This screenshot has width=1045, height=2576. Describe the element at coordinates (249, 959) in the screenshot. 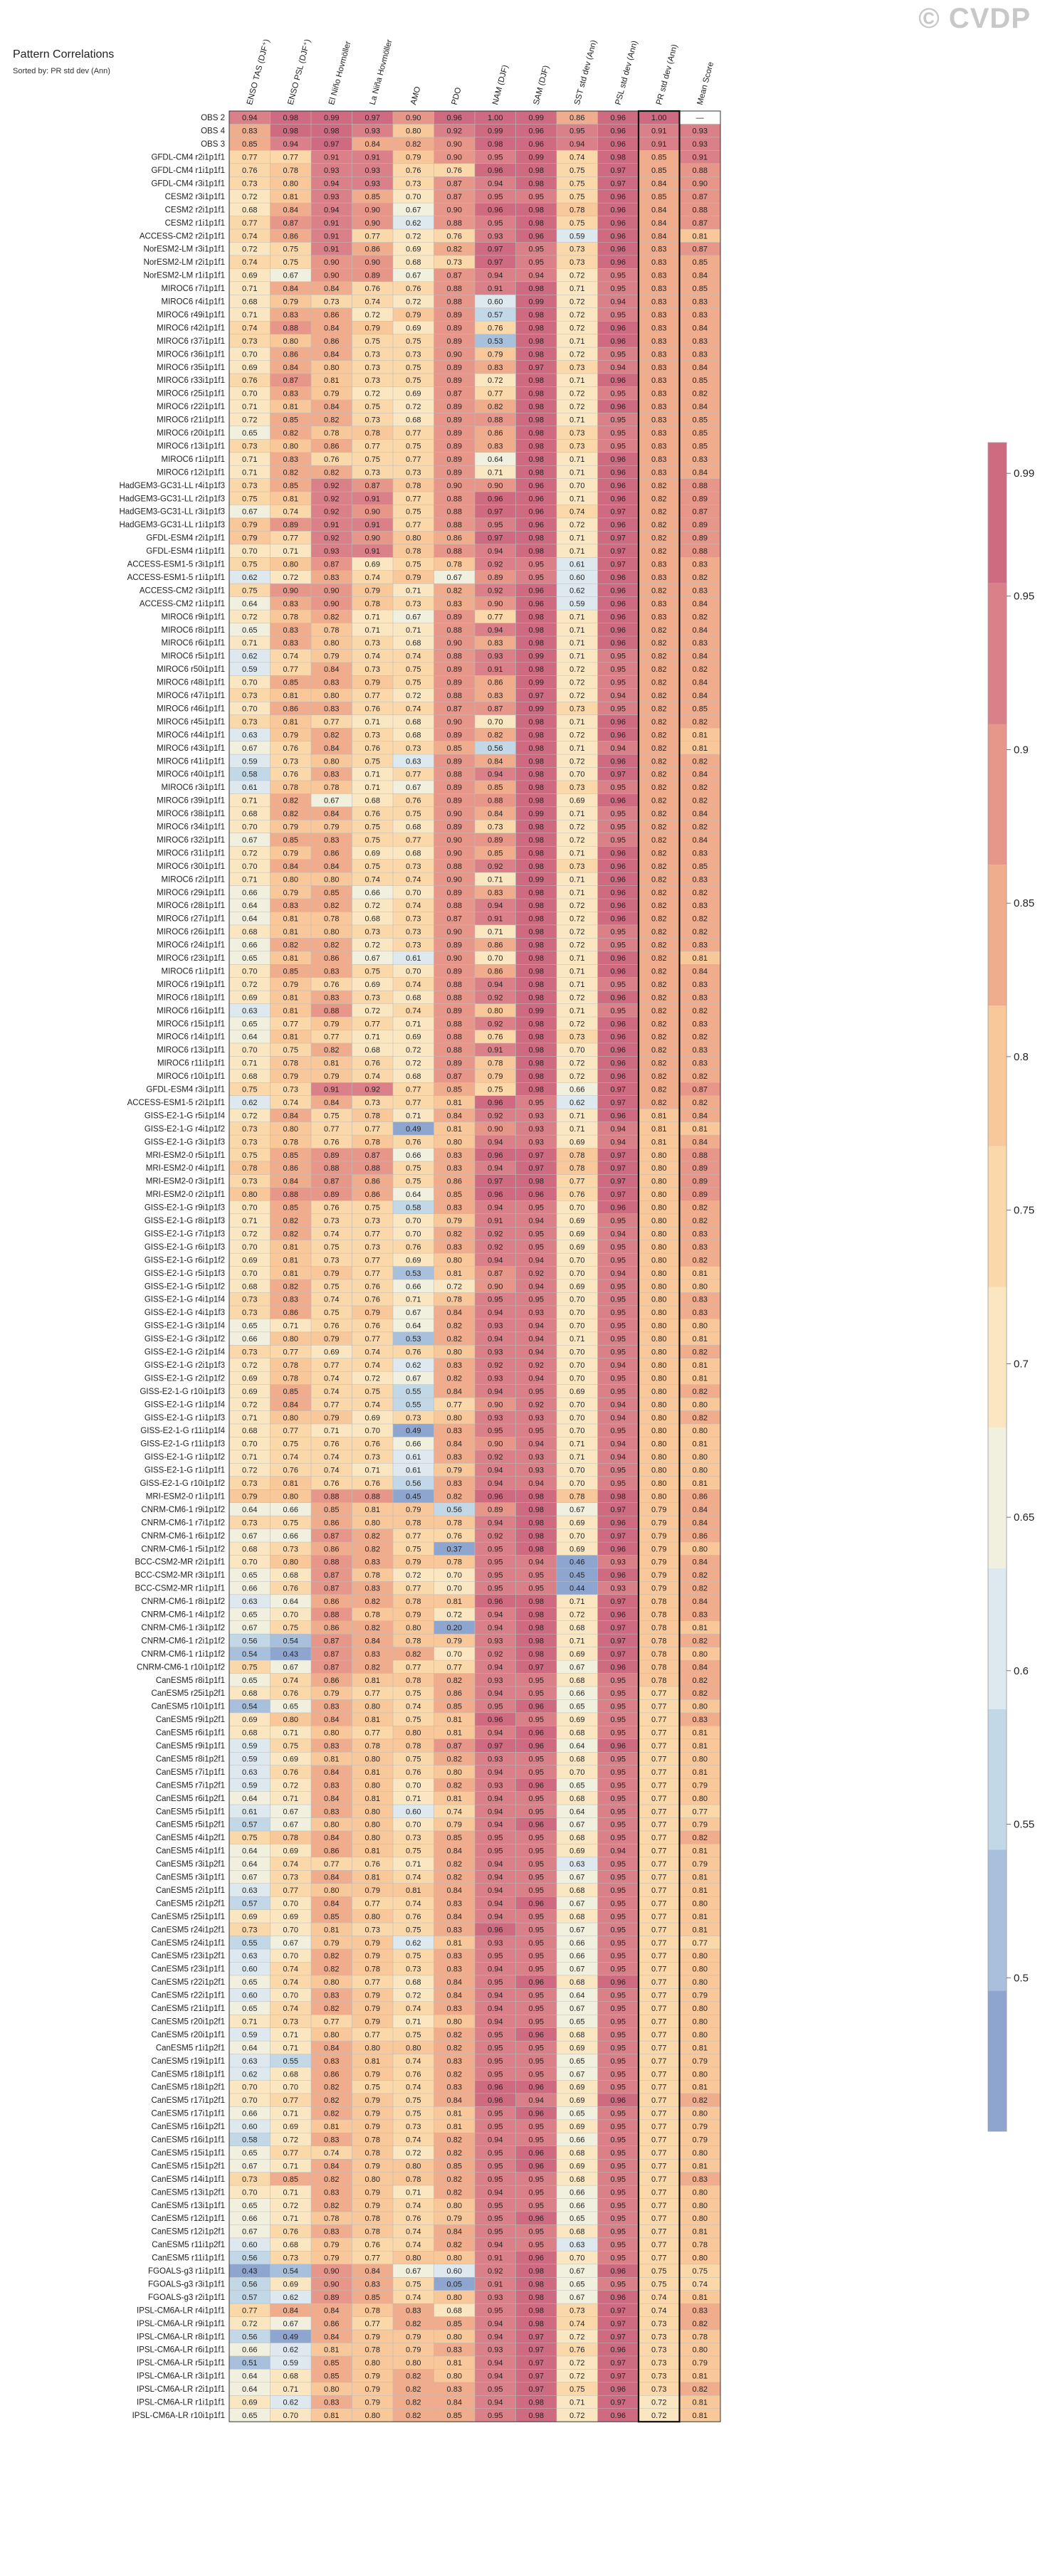

I see `cell-value: 0.65` at that location.